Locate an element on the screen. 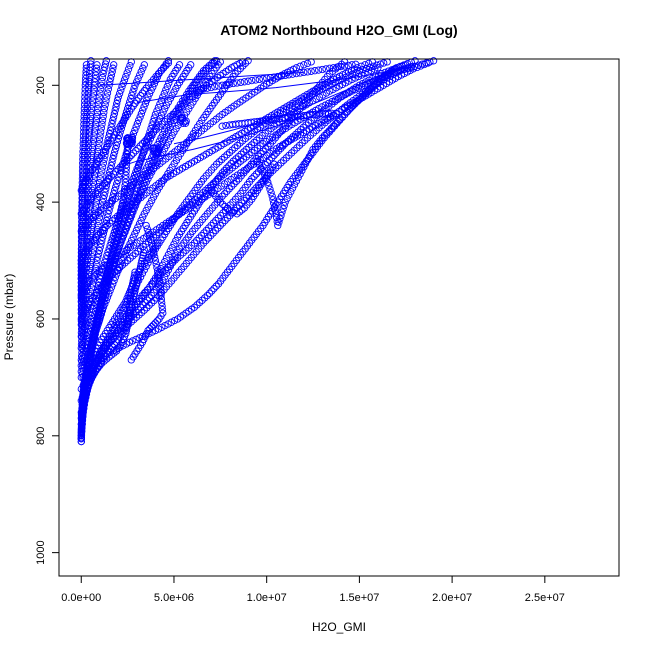  data-point-1992 is located at coordinates (167, 86).